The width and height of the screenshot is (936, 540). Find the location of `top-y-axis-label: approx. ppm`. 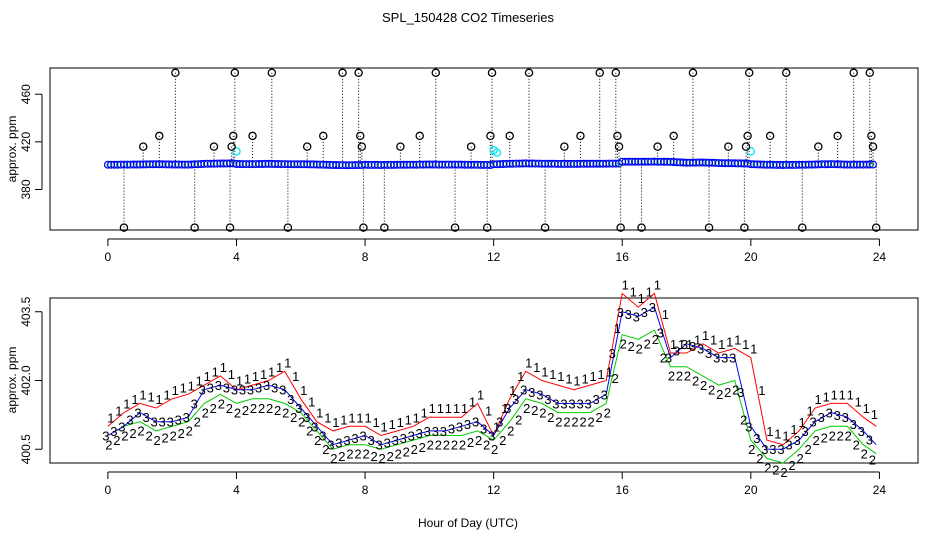

top-y-axis-label: approx. ppm is located at coordinates (12, 149).